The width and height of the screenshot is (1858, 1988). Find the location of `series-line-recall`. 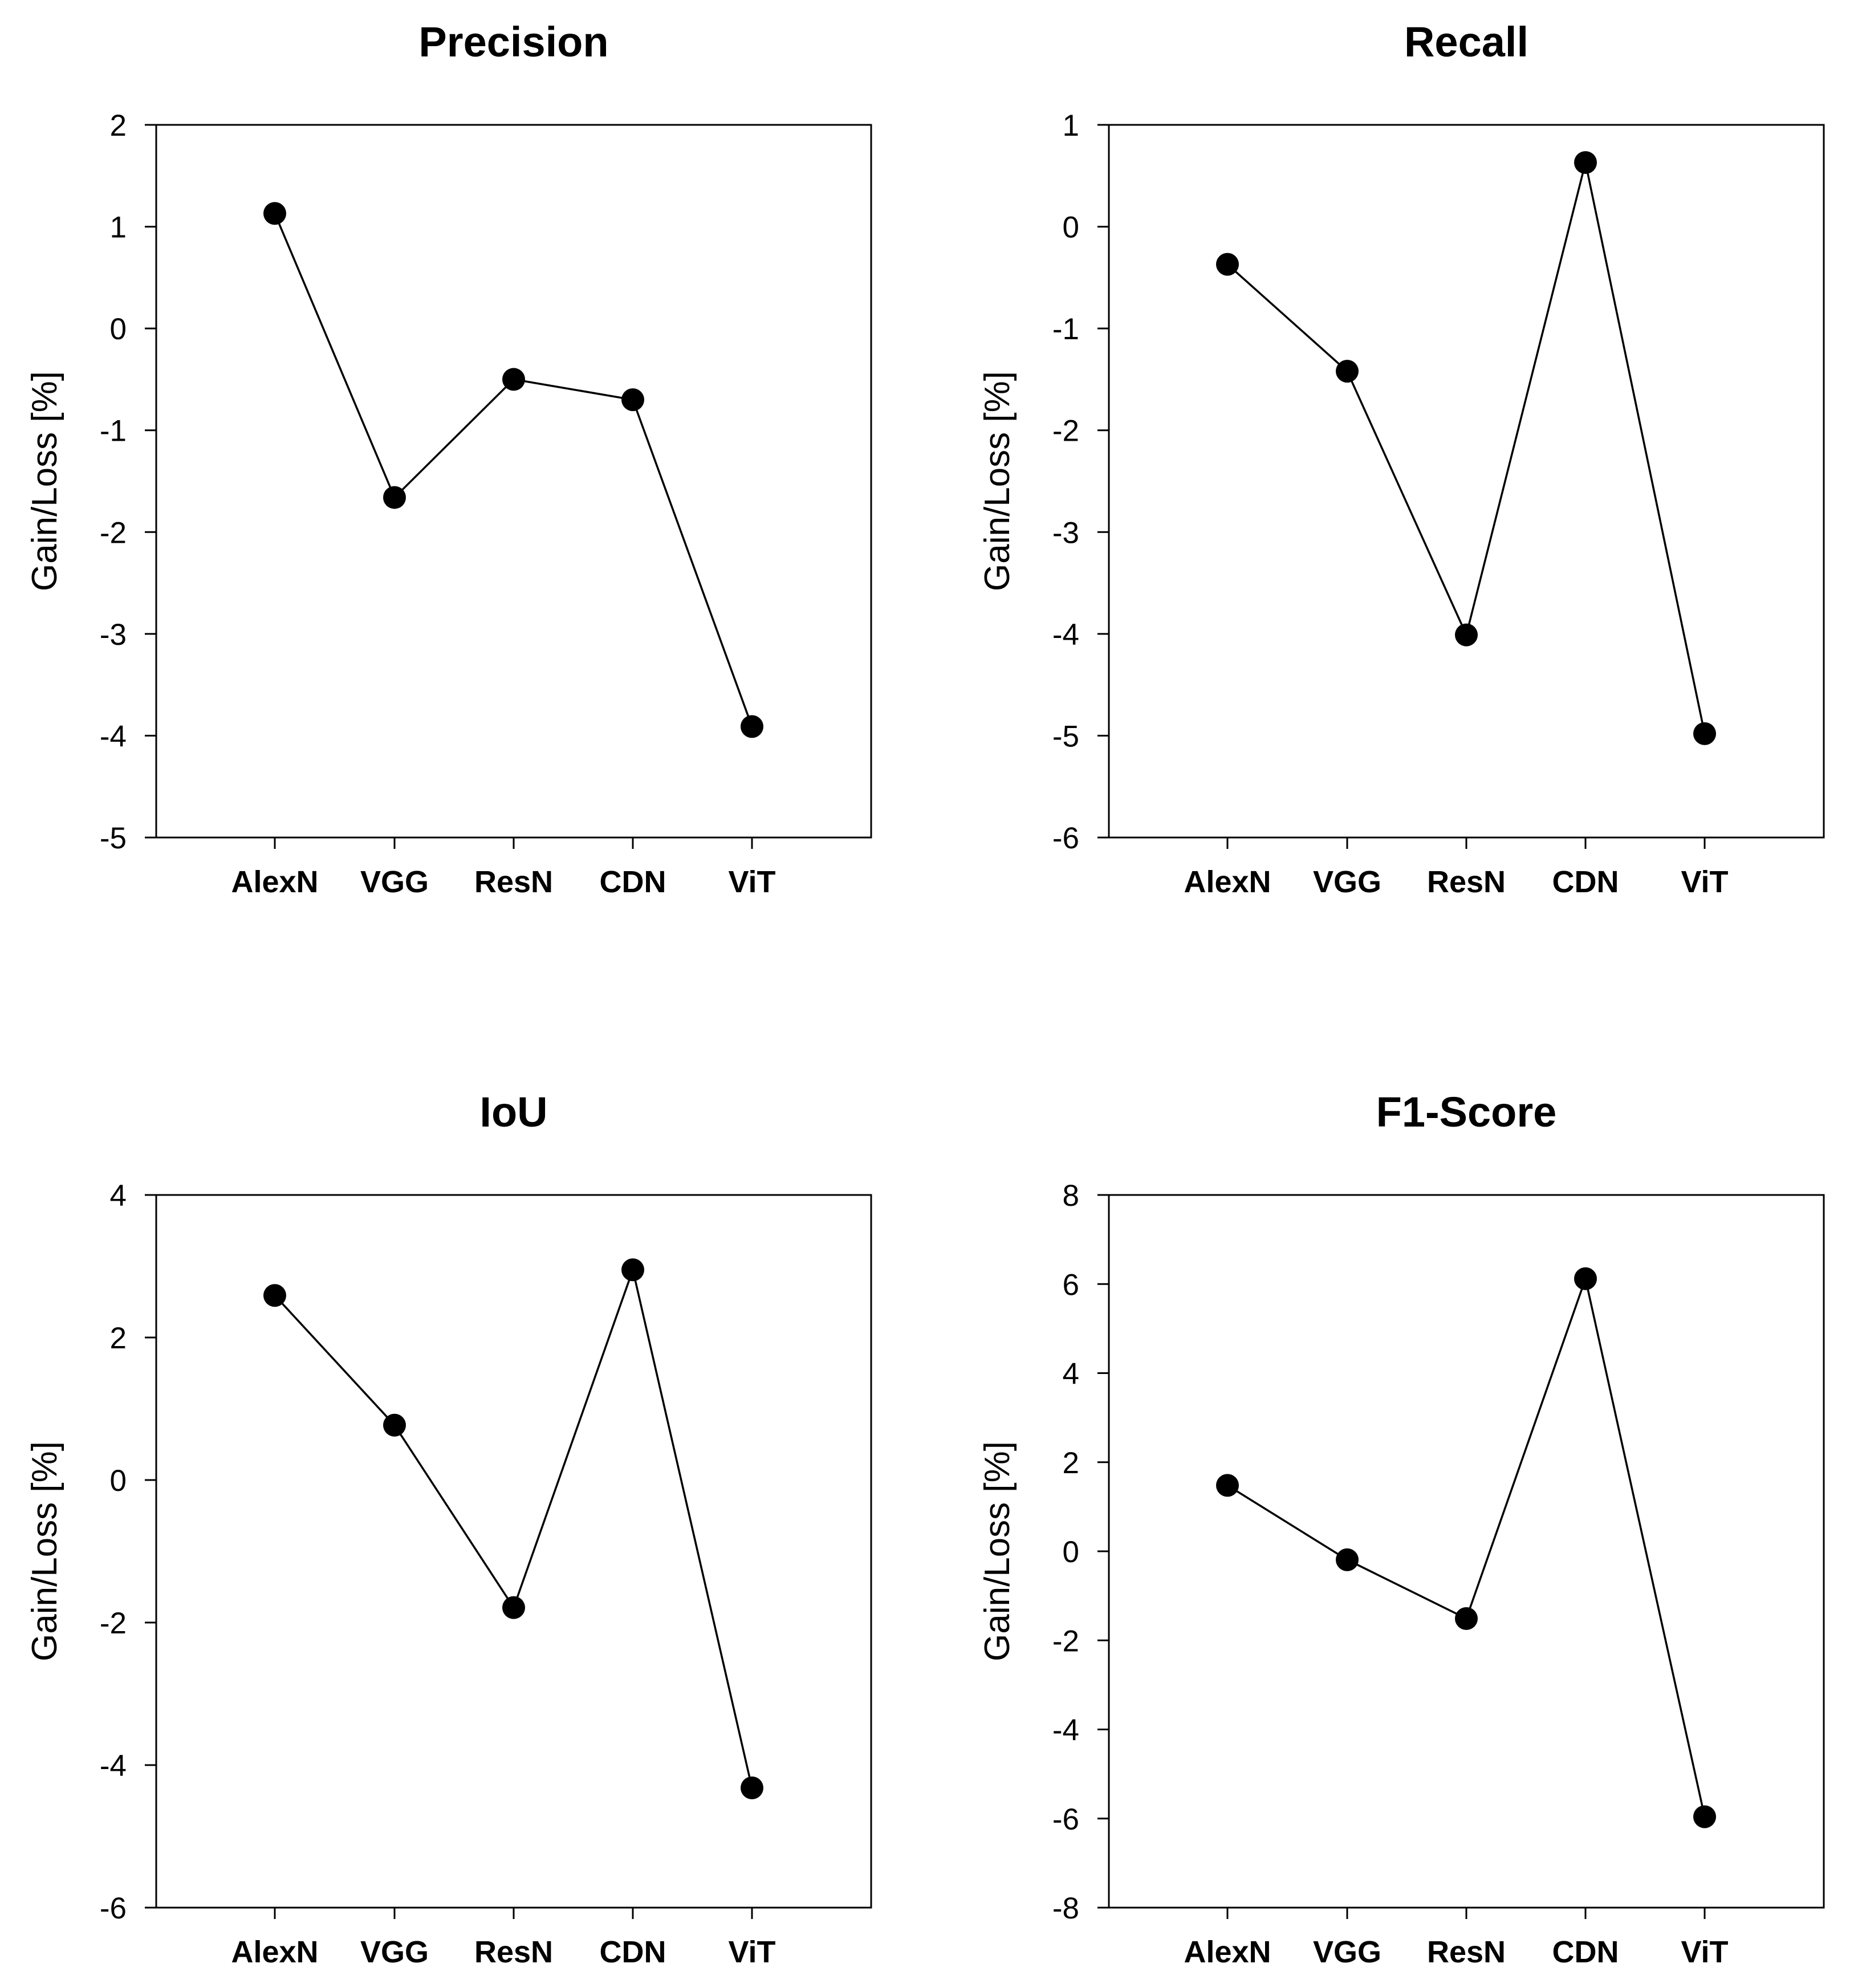

series-line-recall is located at coordinates (1466, 448).